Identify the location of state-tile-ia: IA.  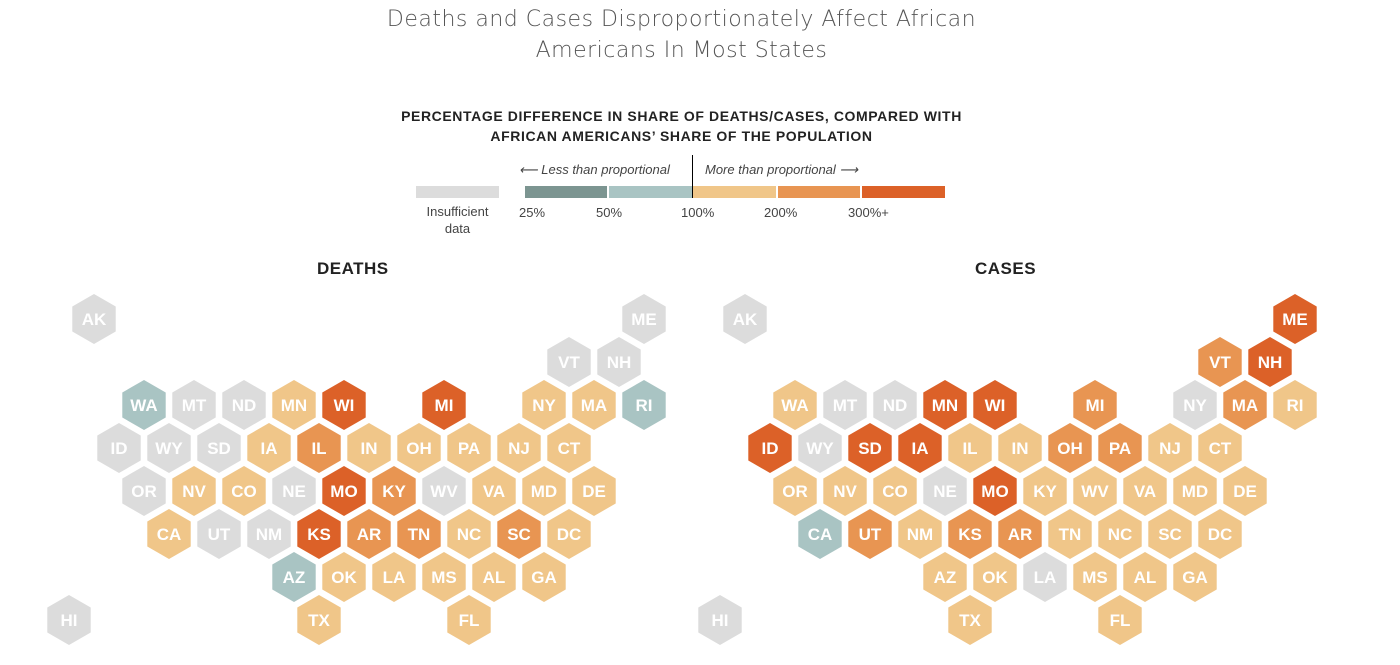
(269, 448).